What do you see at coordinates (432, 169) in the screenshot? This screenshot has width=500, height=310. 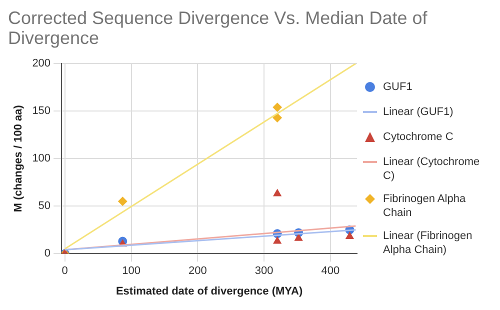 I see `legend-label: Linear (Cytochrome C)` at bounding box center [432, 169].